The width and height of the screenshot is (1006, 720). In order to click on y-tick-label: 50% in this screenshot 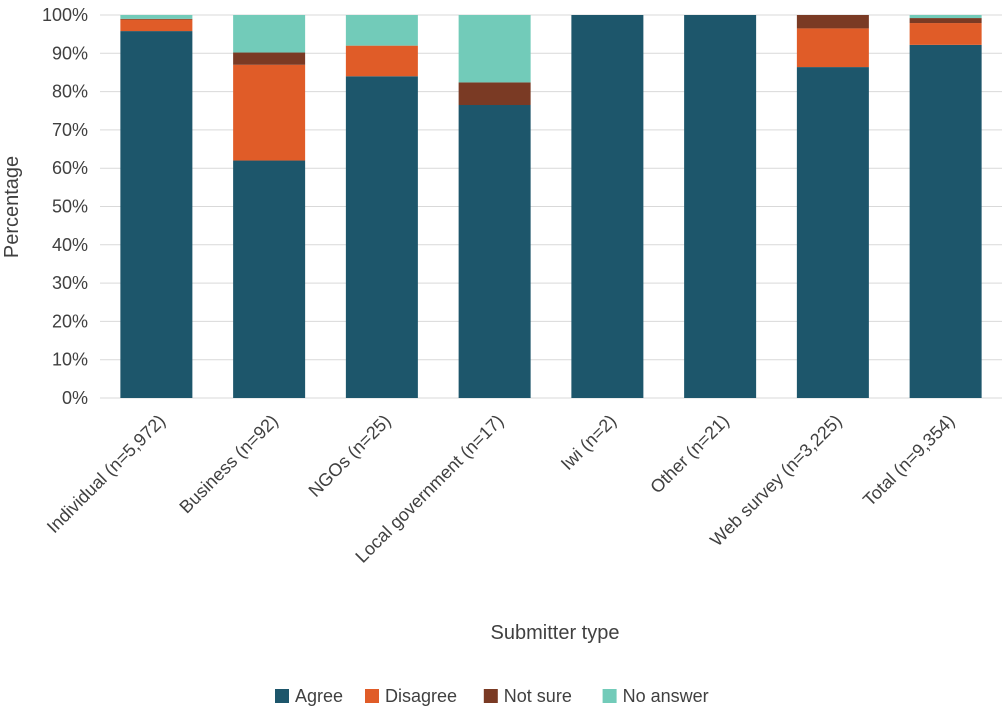, I will do `click(70, 207)`.